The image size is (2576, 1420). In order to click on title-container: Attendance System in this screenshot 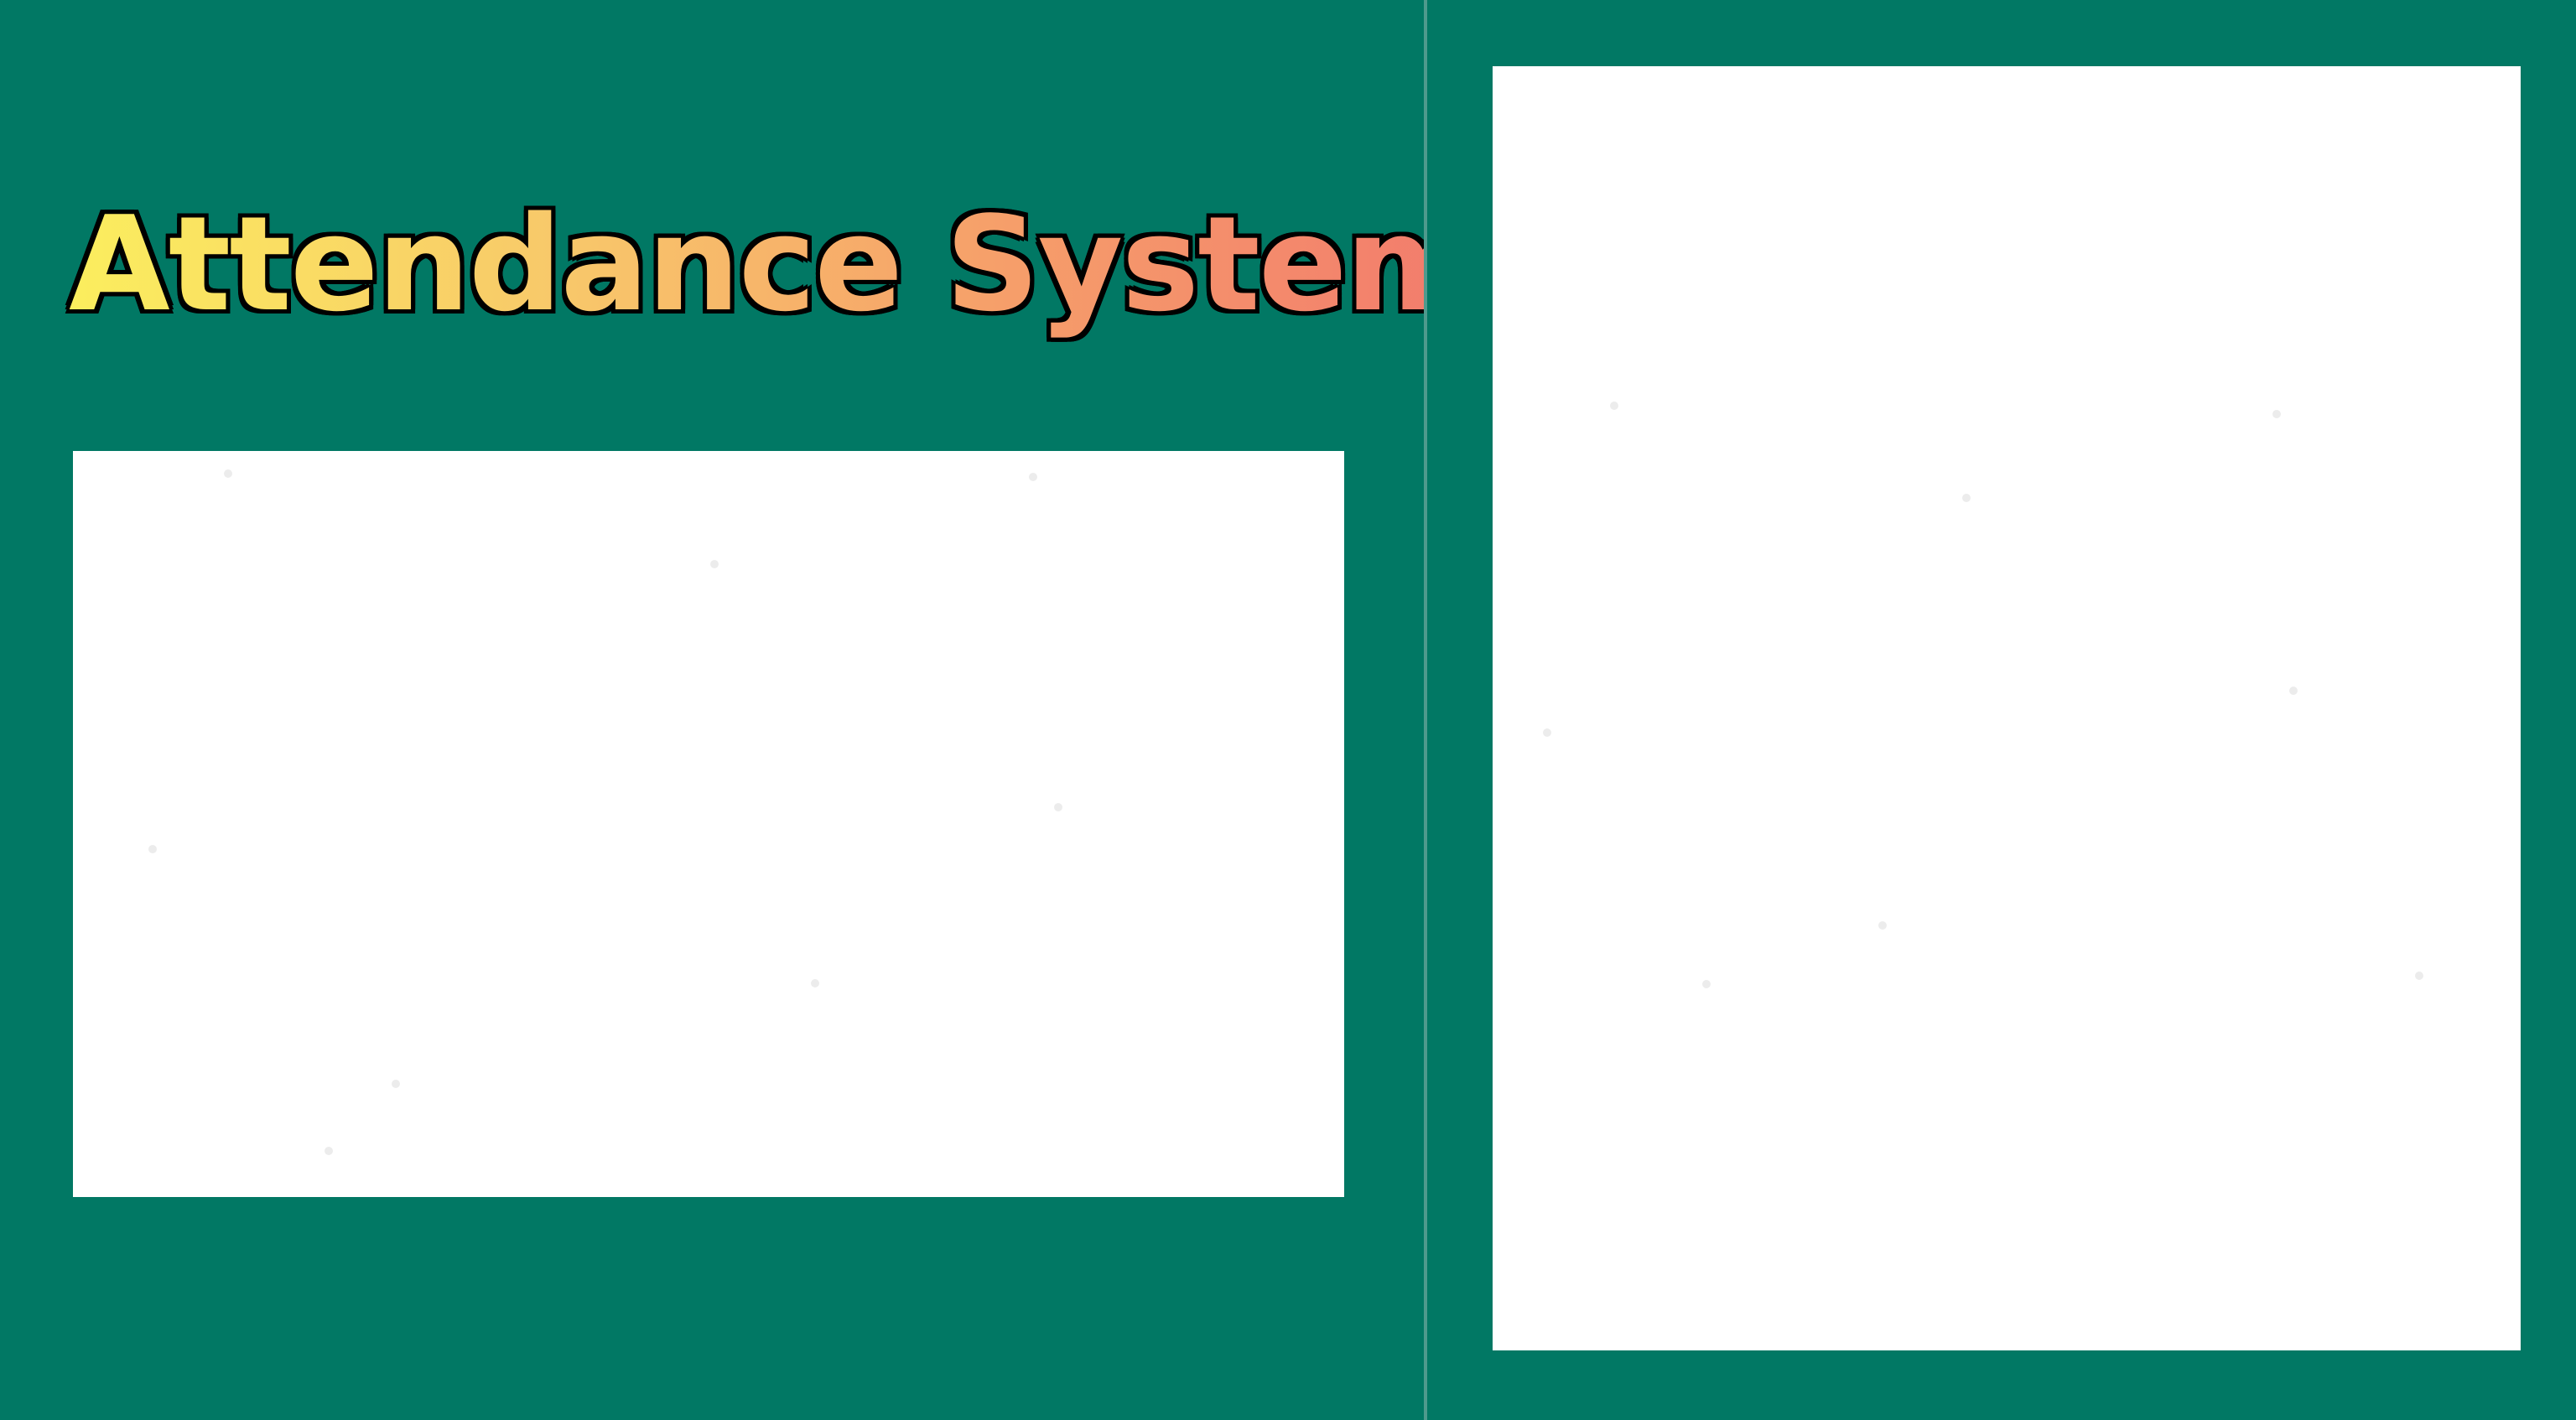, I will do `click(775, 264)`.